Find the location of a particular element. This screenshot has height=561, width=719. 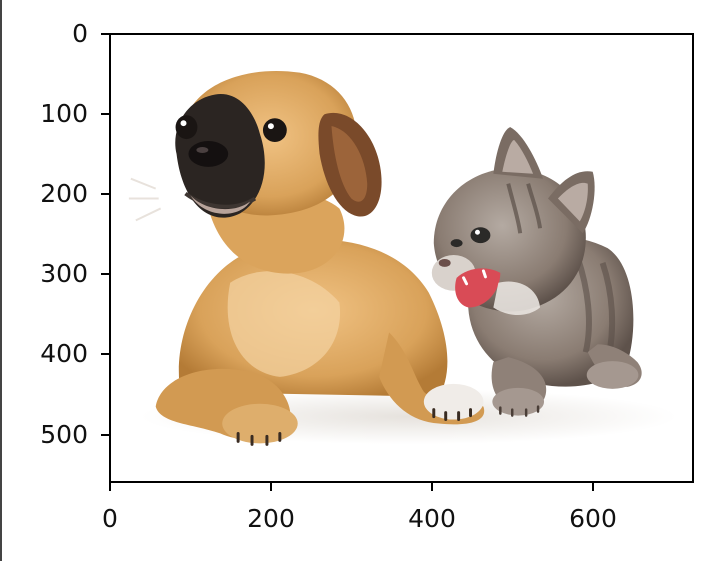

x-tick-label-200: 200 is located at coordinates (271, 518).